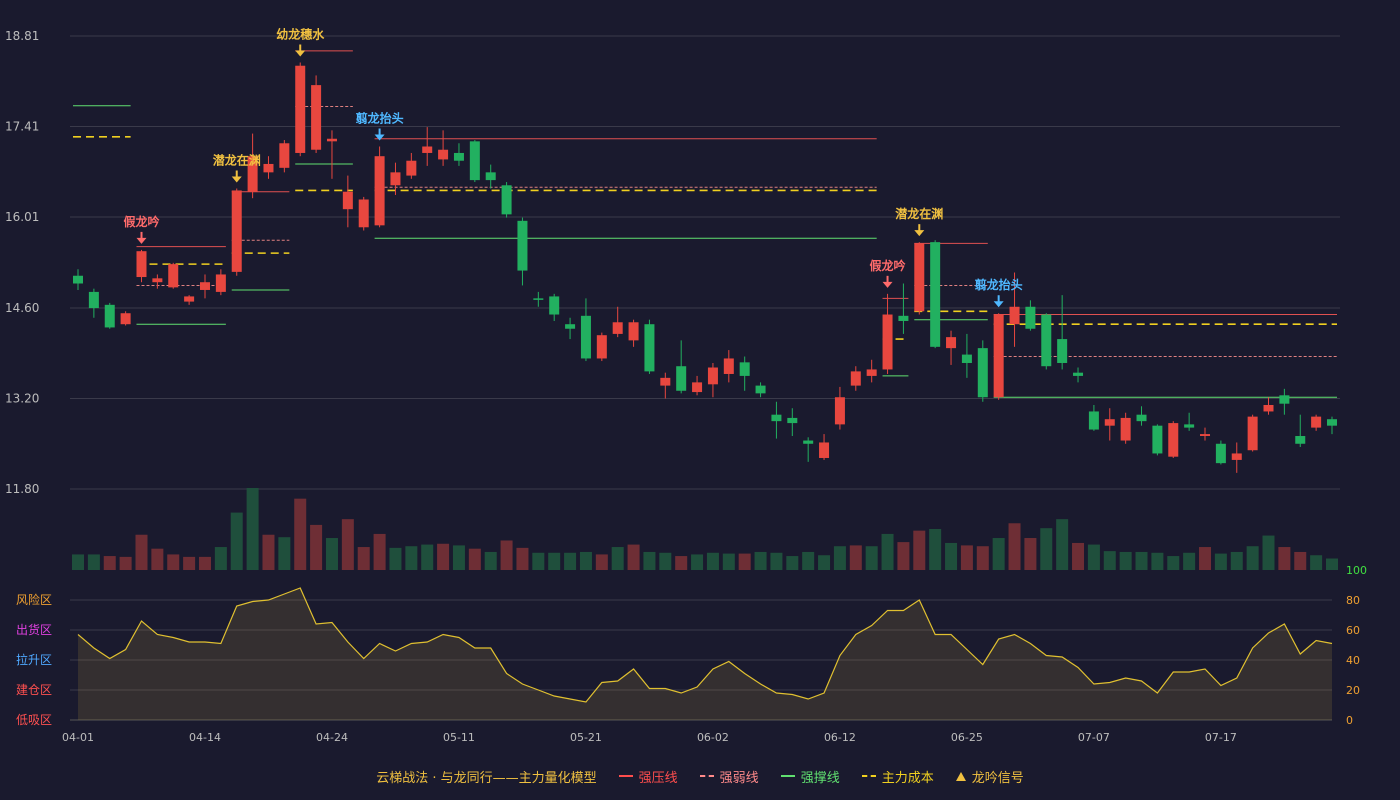  What do you see at coordinates (205, 737) in the screenshot?
I see `date-tick-label: 04-14` at bounding box center [205, 737].